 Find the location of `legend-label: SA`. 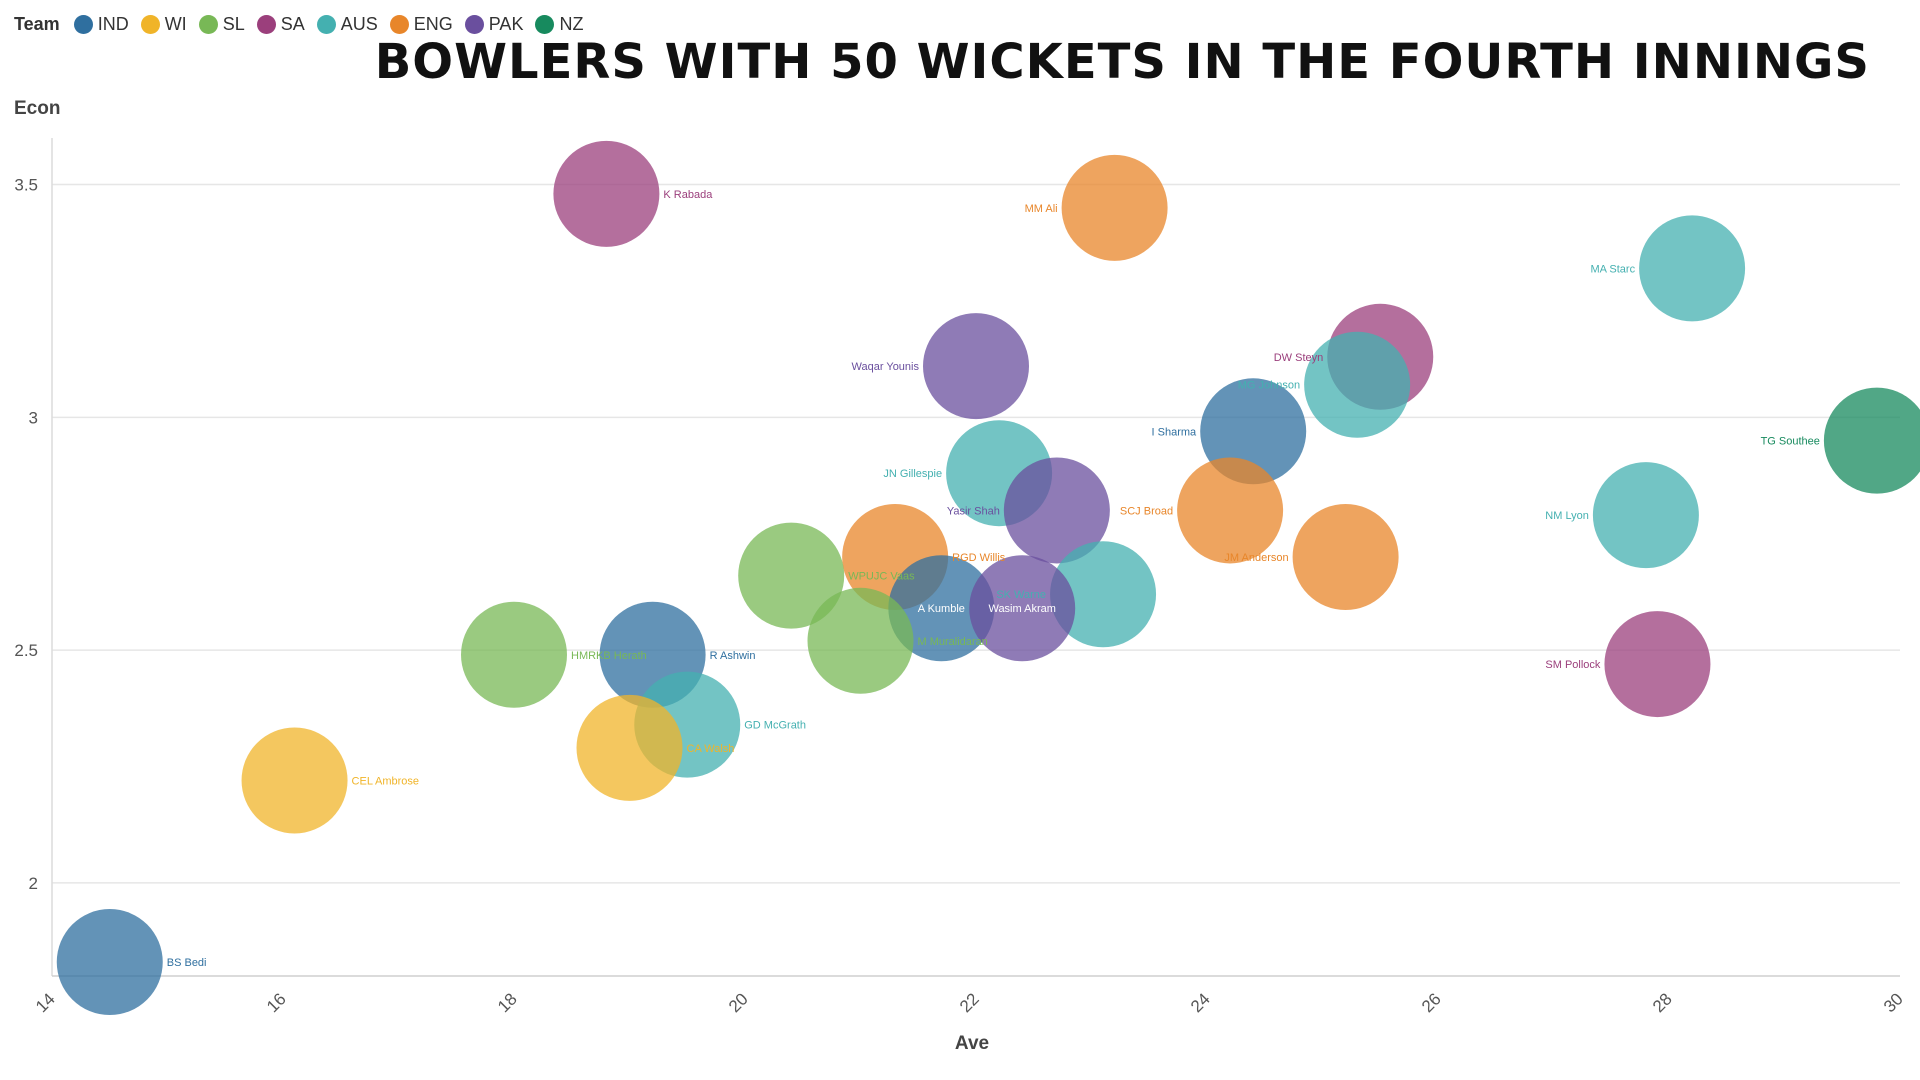

legend-label: SA is located at coordinates (292, 24).